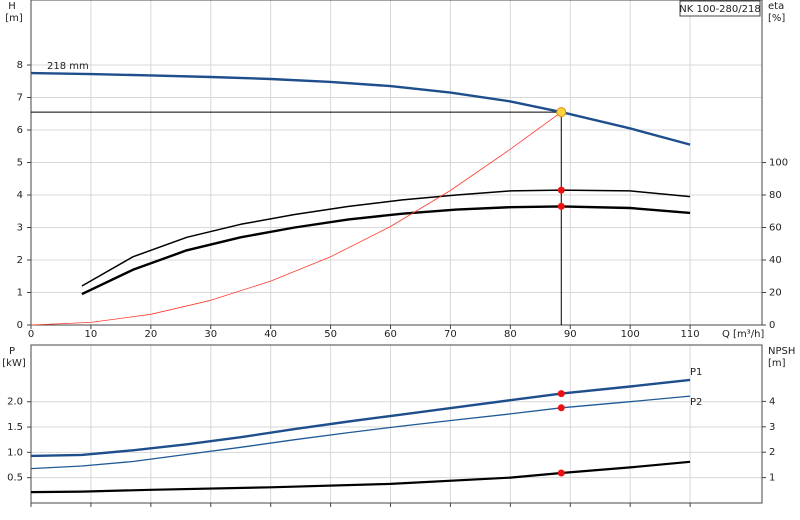 This screenshot has height=520, width=800. What do you see at coordinates (690, 334) in the screenshot?
I see `x-tick-label: 110` at bounding box center [690, 334].